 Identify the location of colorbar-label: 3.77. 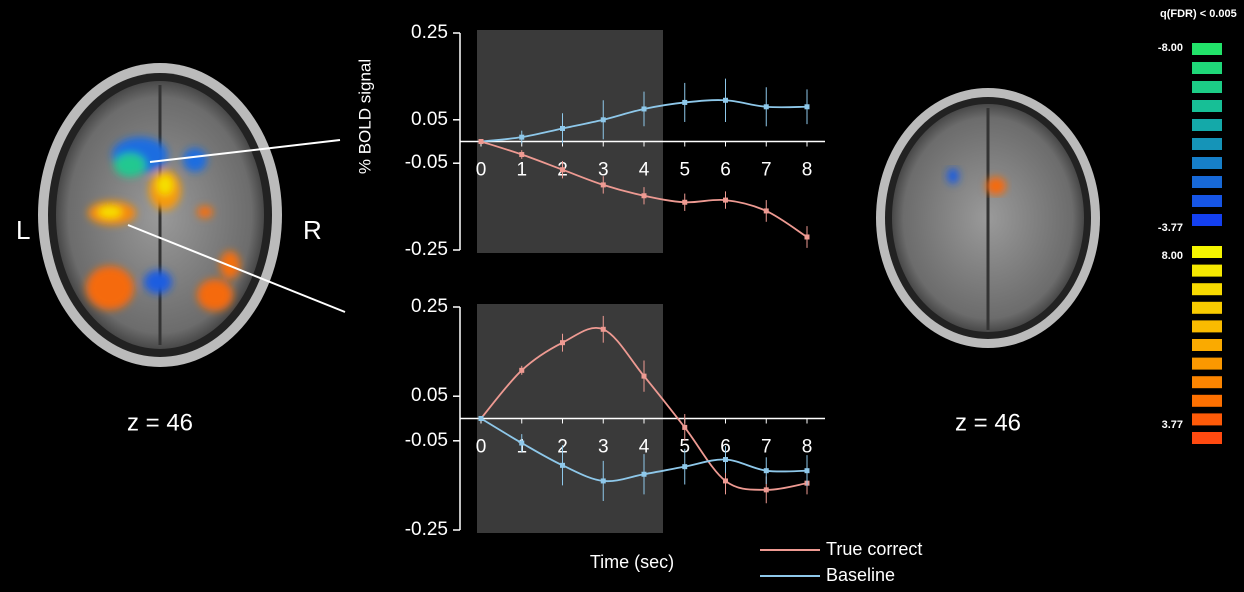
(1172, 425).